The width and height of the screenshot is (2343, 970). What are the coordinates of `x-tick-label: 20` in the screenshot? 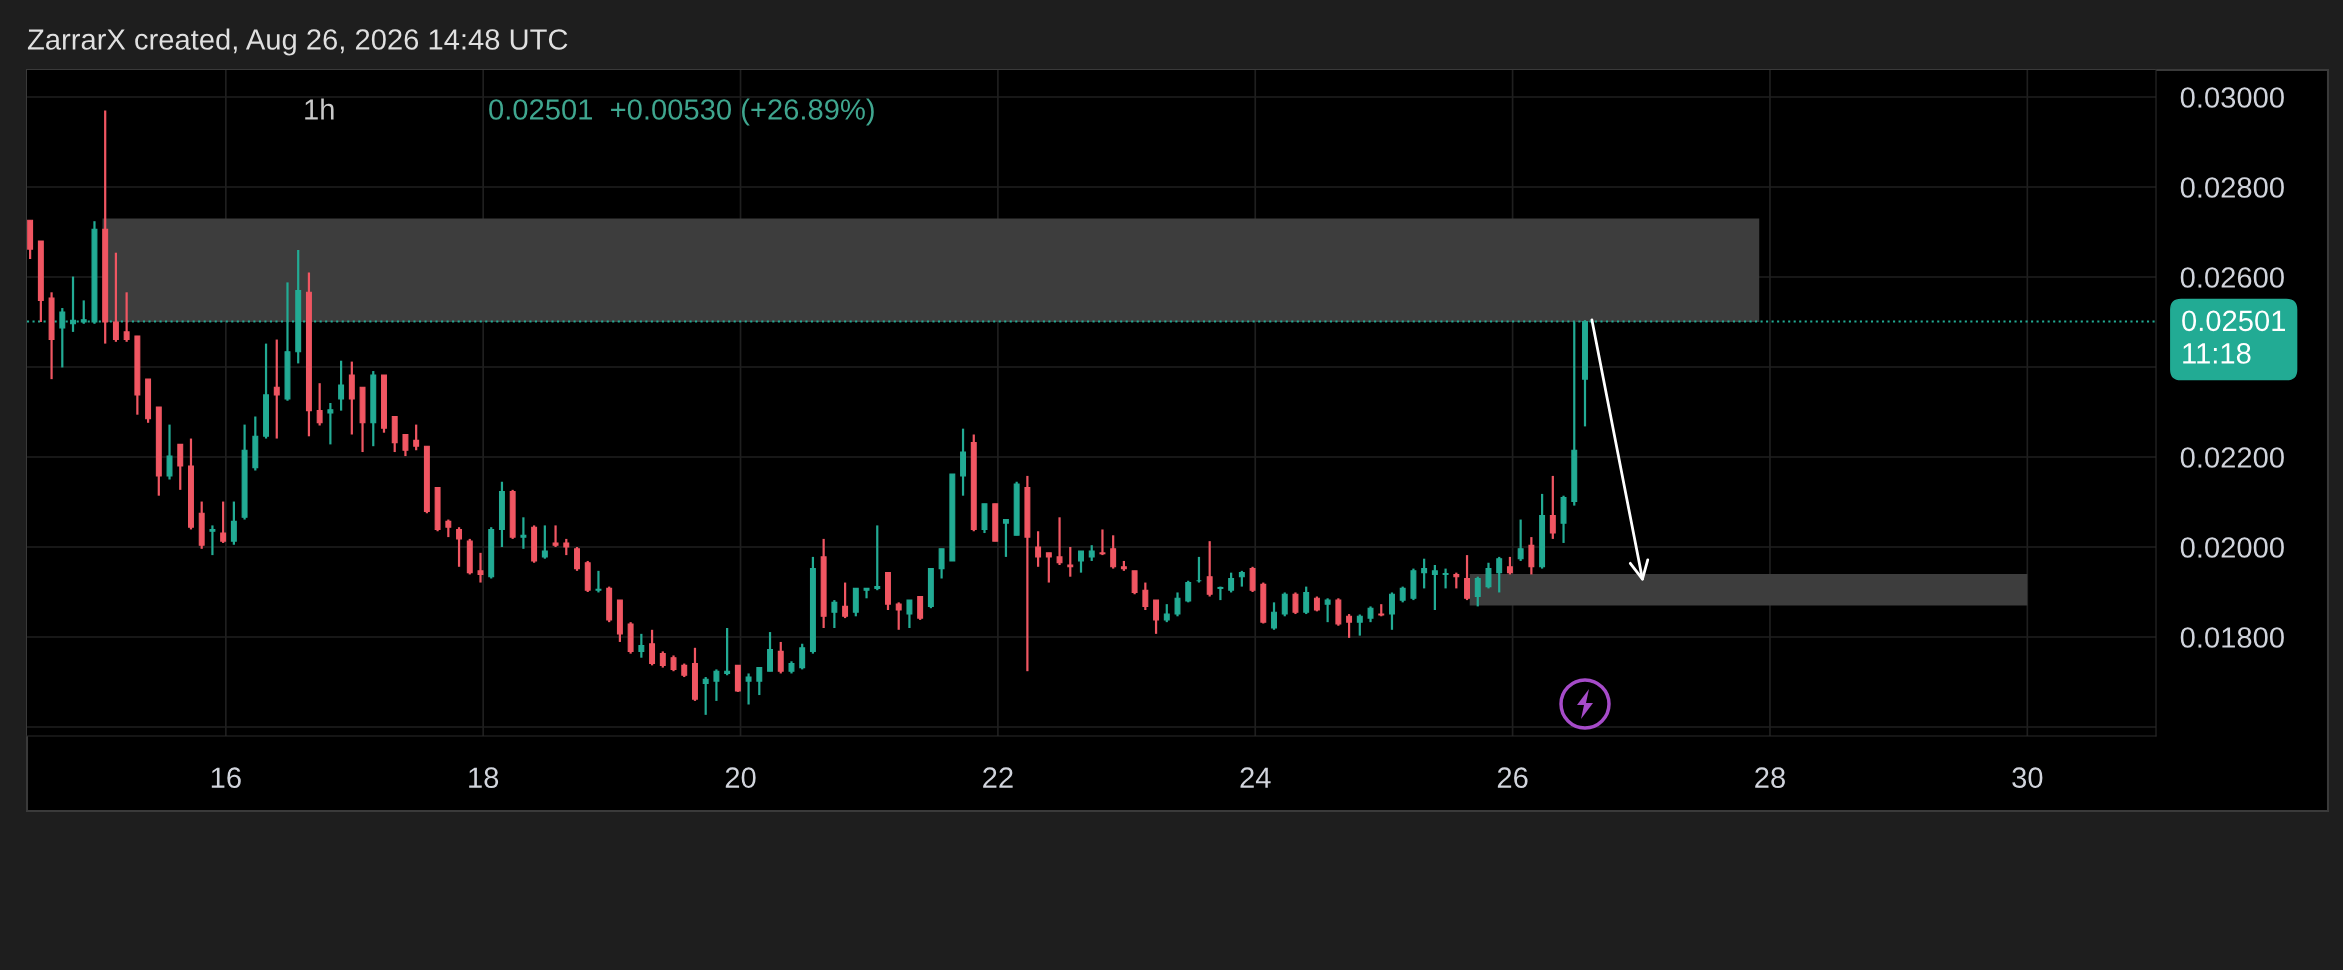 It's located at (740, 777).